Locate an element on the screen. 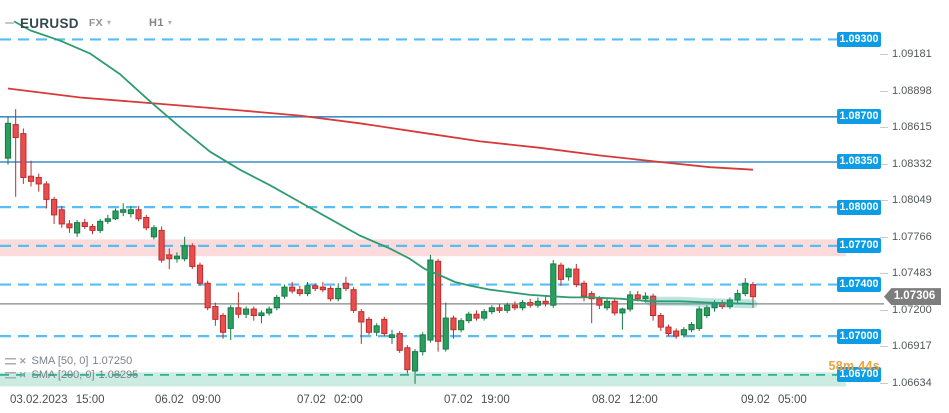 The width and height of the screenshot is (949, 413). price-level-badge: 1.07000 is located at coordinates (859, 336).